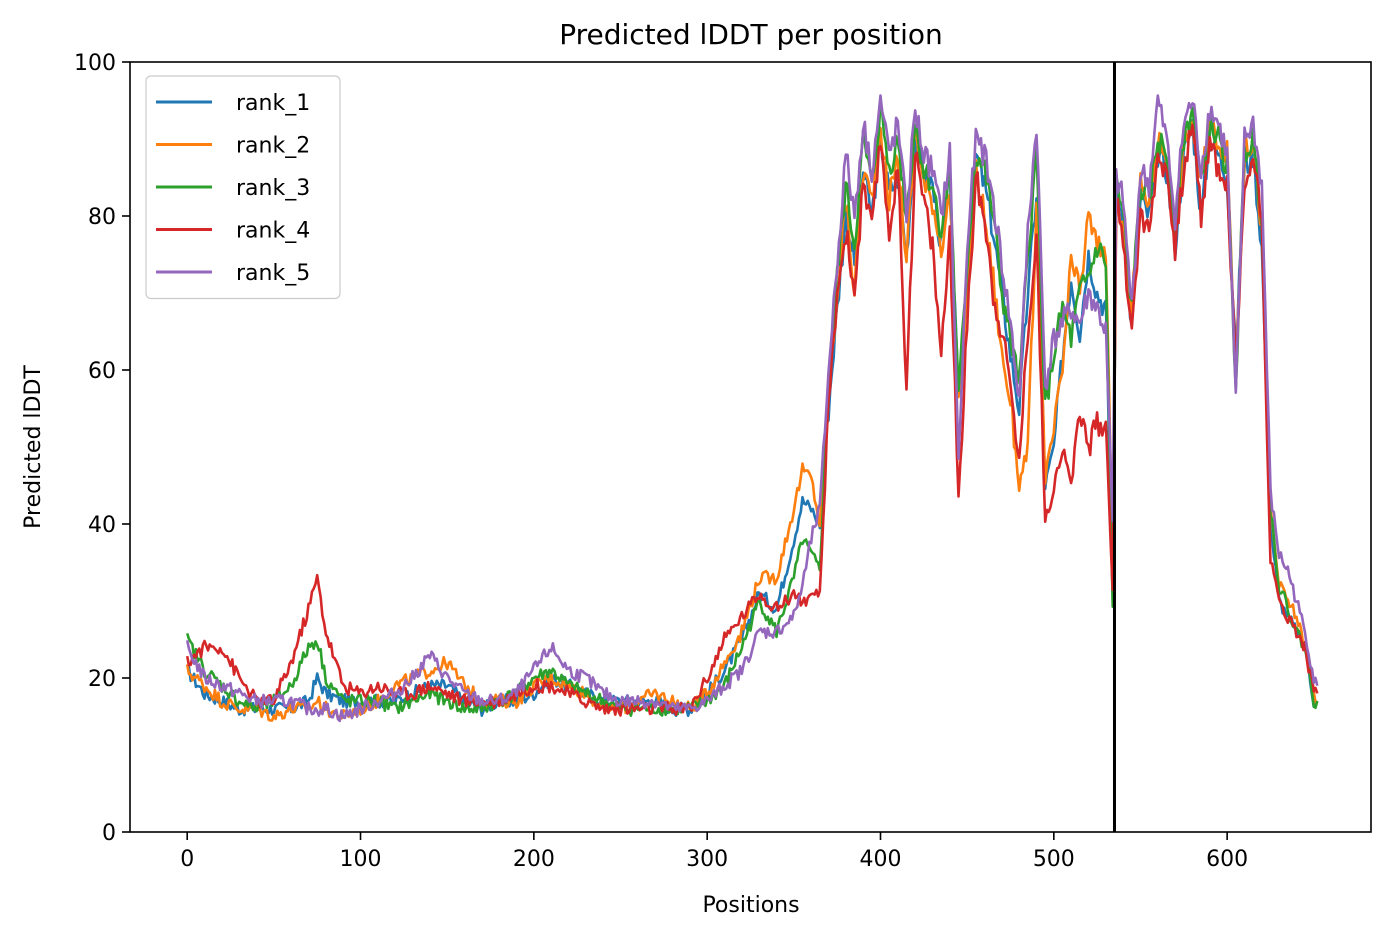 This screenshot has width=1391, height=939. What do you see at coordinates (534, 859) in the screenshot?
I see `x-tick-label: 200` at bounding box center [534, 859].